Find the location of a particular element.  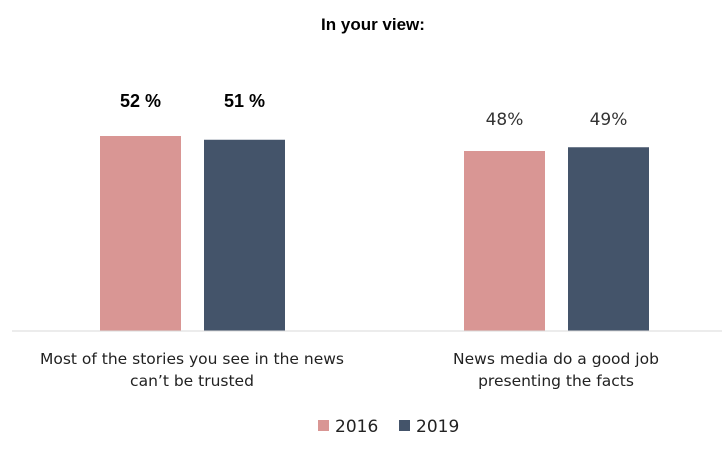

category-label-1-line-1: Most of the stories you see in the news is located at coordinates (192, 359).